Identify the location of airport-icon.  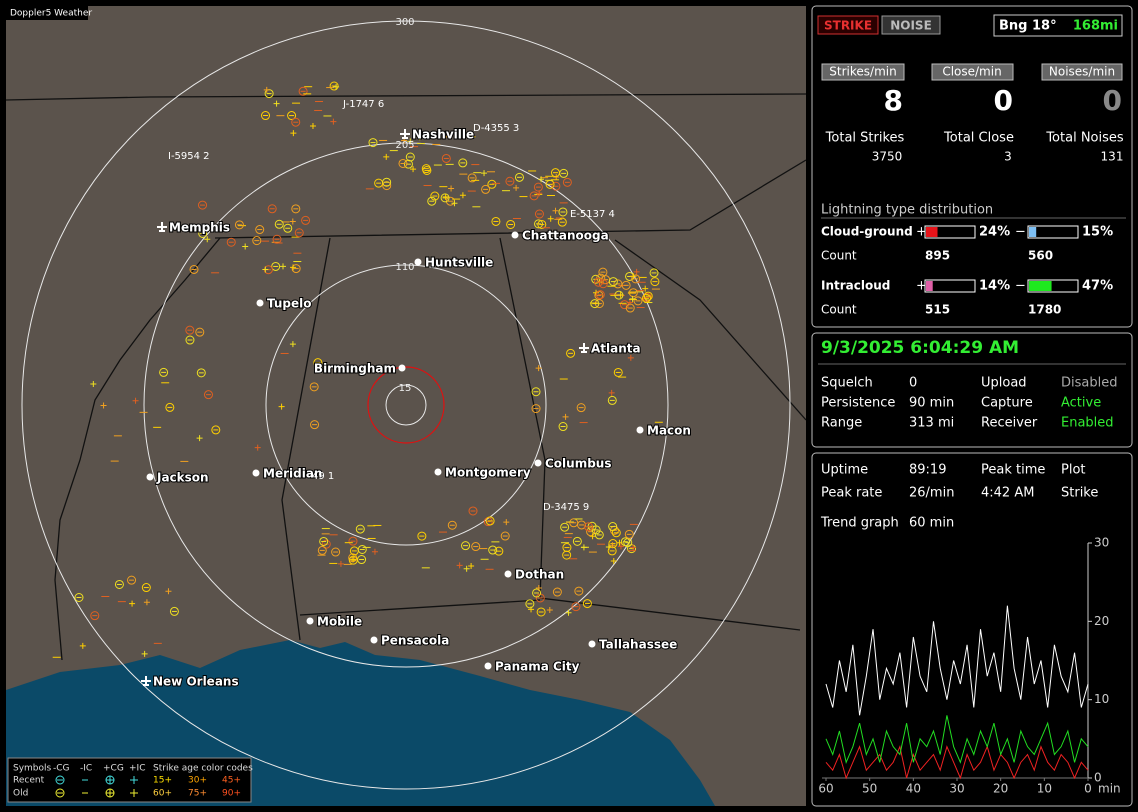
(146, 681).